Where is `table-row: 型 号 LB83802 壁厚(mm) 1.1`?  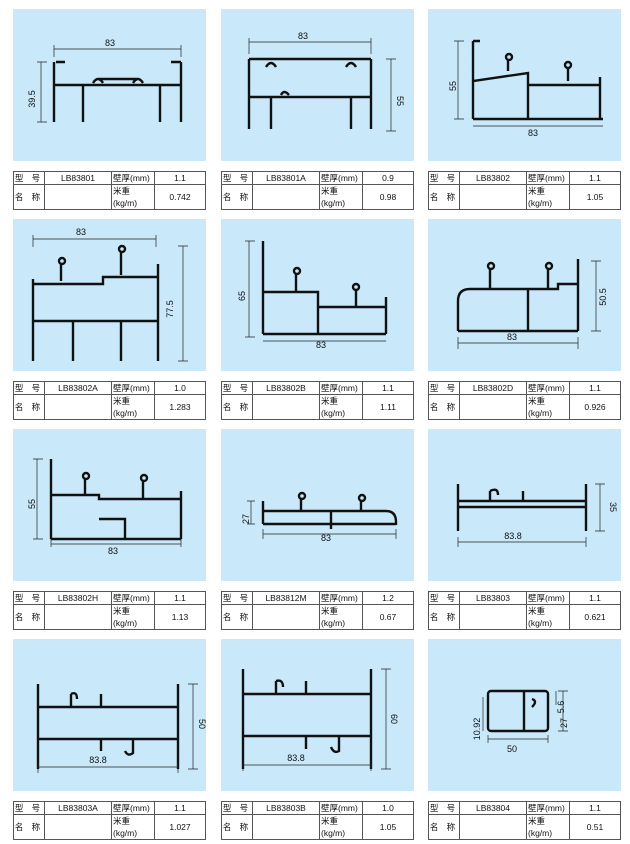
table-row: 型 号 LB83802 壁厚(mm) 1.1 is located at coordinates (524, 178).